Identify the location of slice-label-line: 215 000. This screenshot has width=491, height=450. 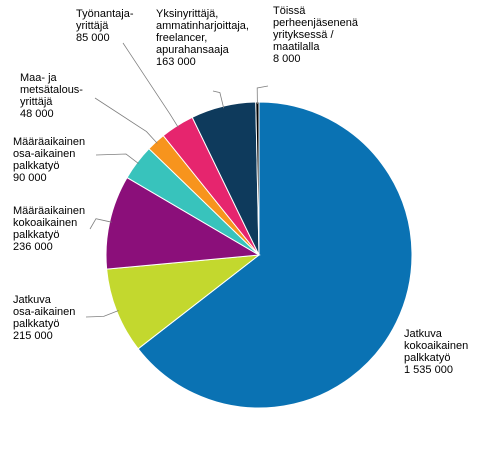
(33, 336).